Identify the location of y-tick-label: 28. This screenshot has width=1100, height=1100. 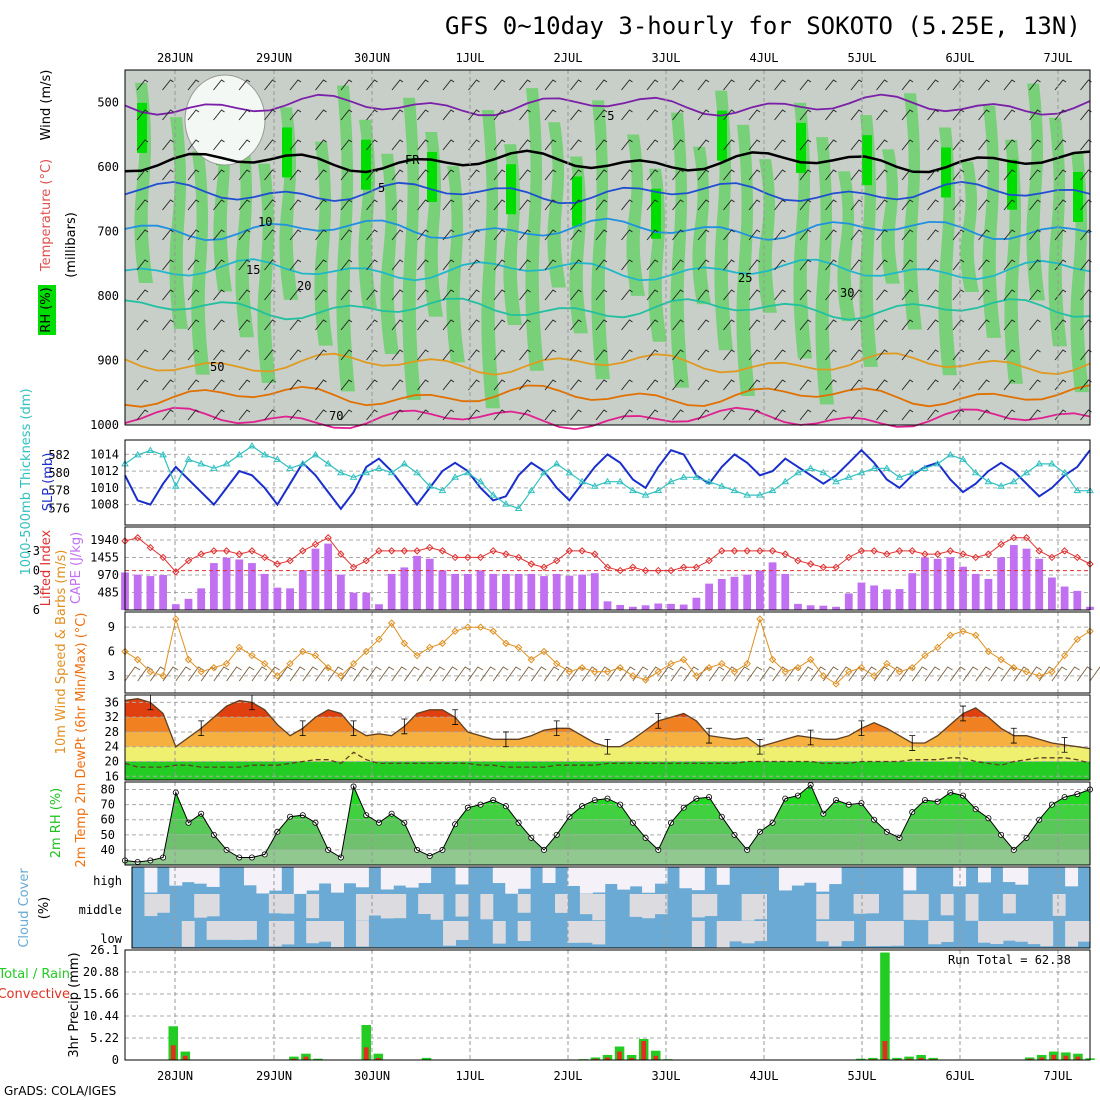
(112, 732).